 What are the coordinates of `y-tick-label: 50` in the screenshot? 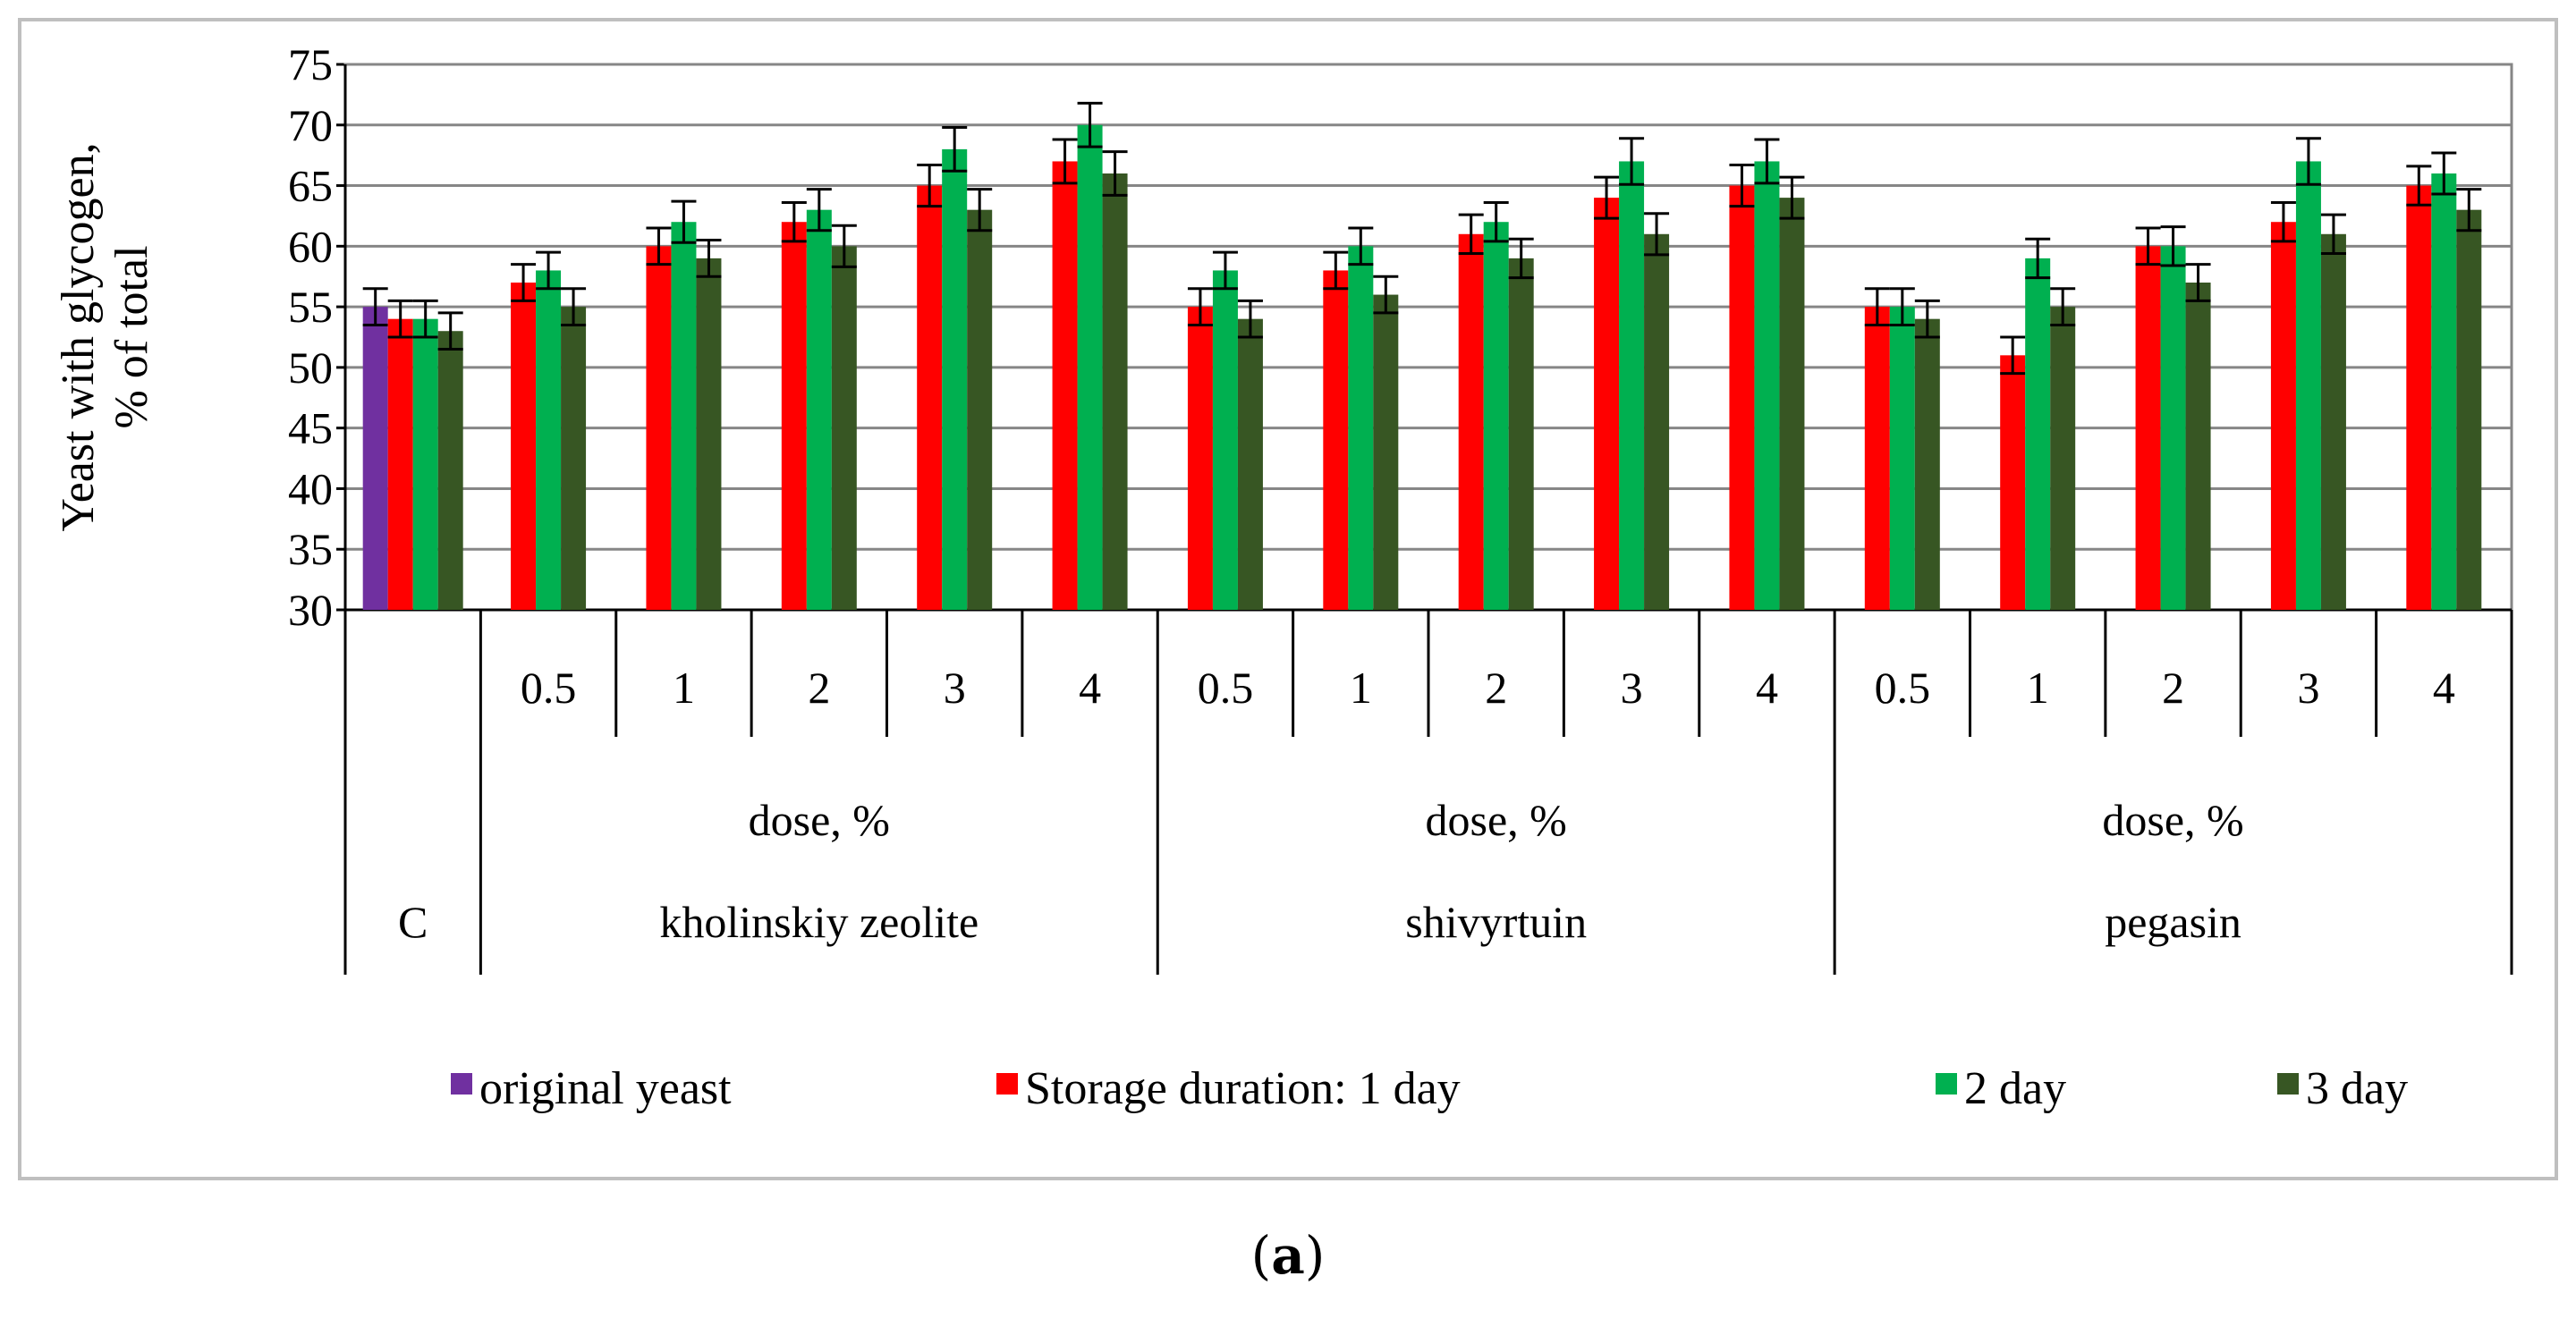 It's located at (310, 367).